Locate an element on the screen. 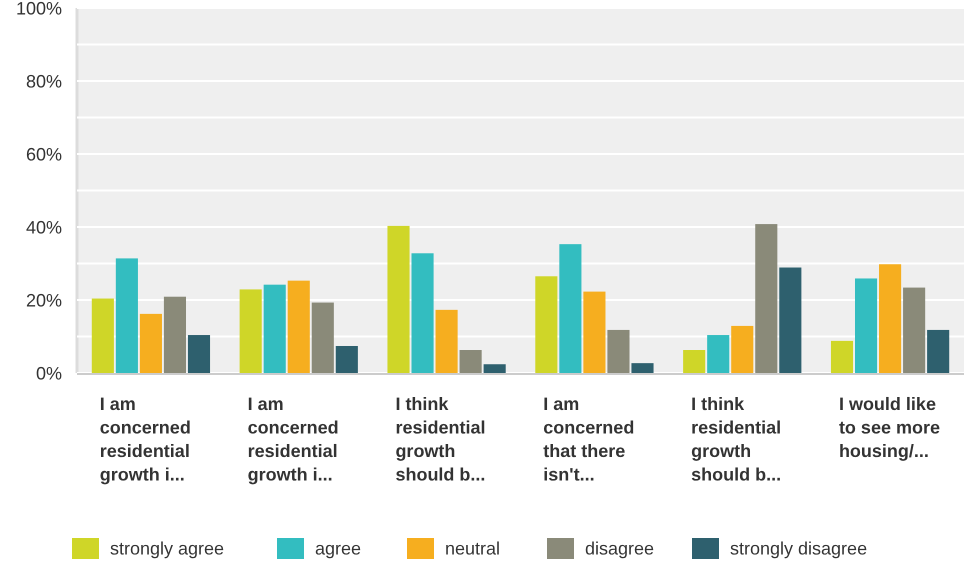 The height and width of the screenshot is (563, 969). legend-label: agree is located at coordinates (338, 548).